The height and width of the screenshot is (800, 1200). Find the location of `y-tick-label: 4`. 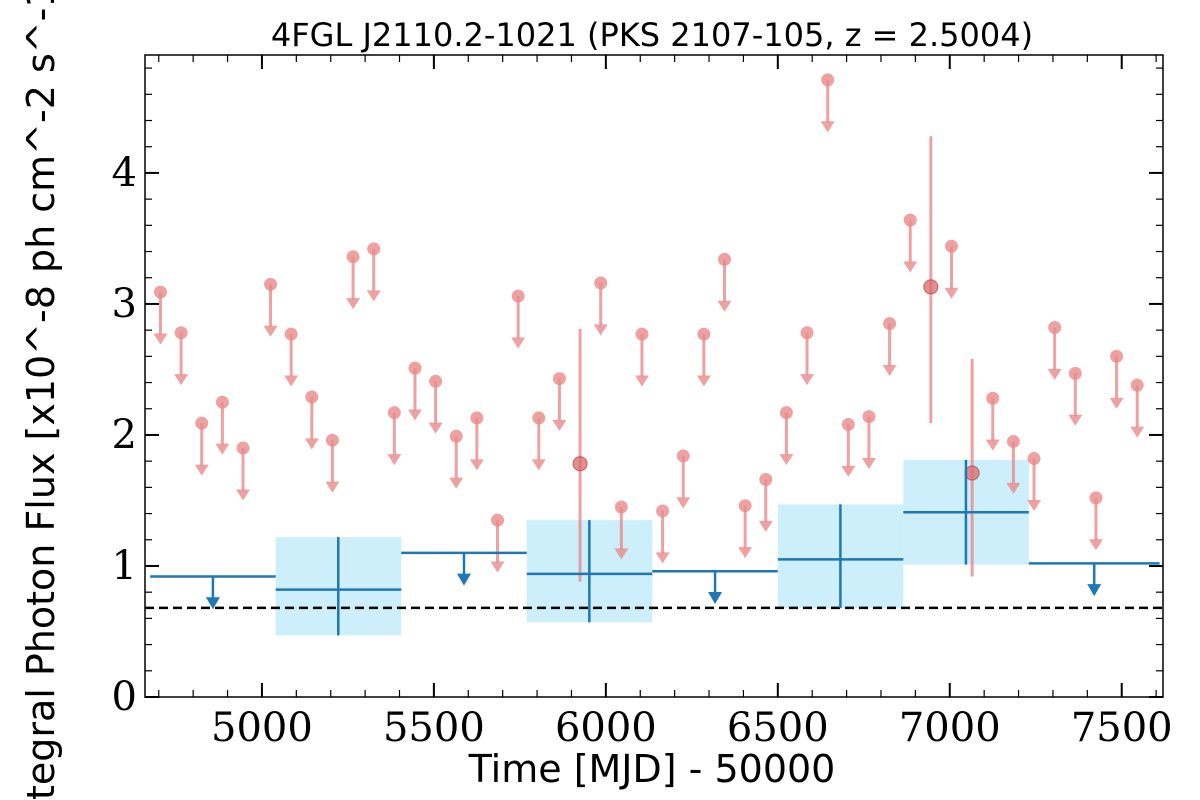

y-tick-label: 4 is located at coordinates (124, 173).